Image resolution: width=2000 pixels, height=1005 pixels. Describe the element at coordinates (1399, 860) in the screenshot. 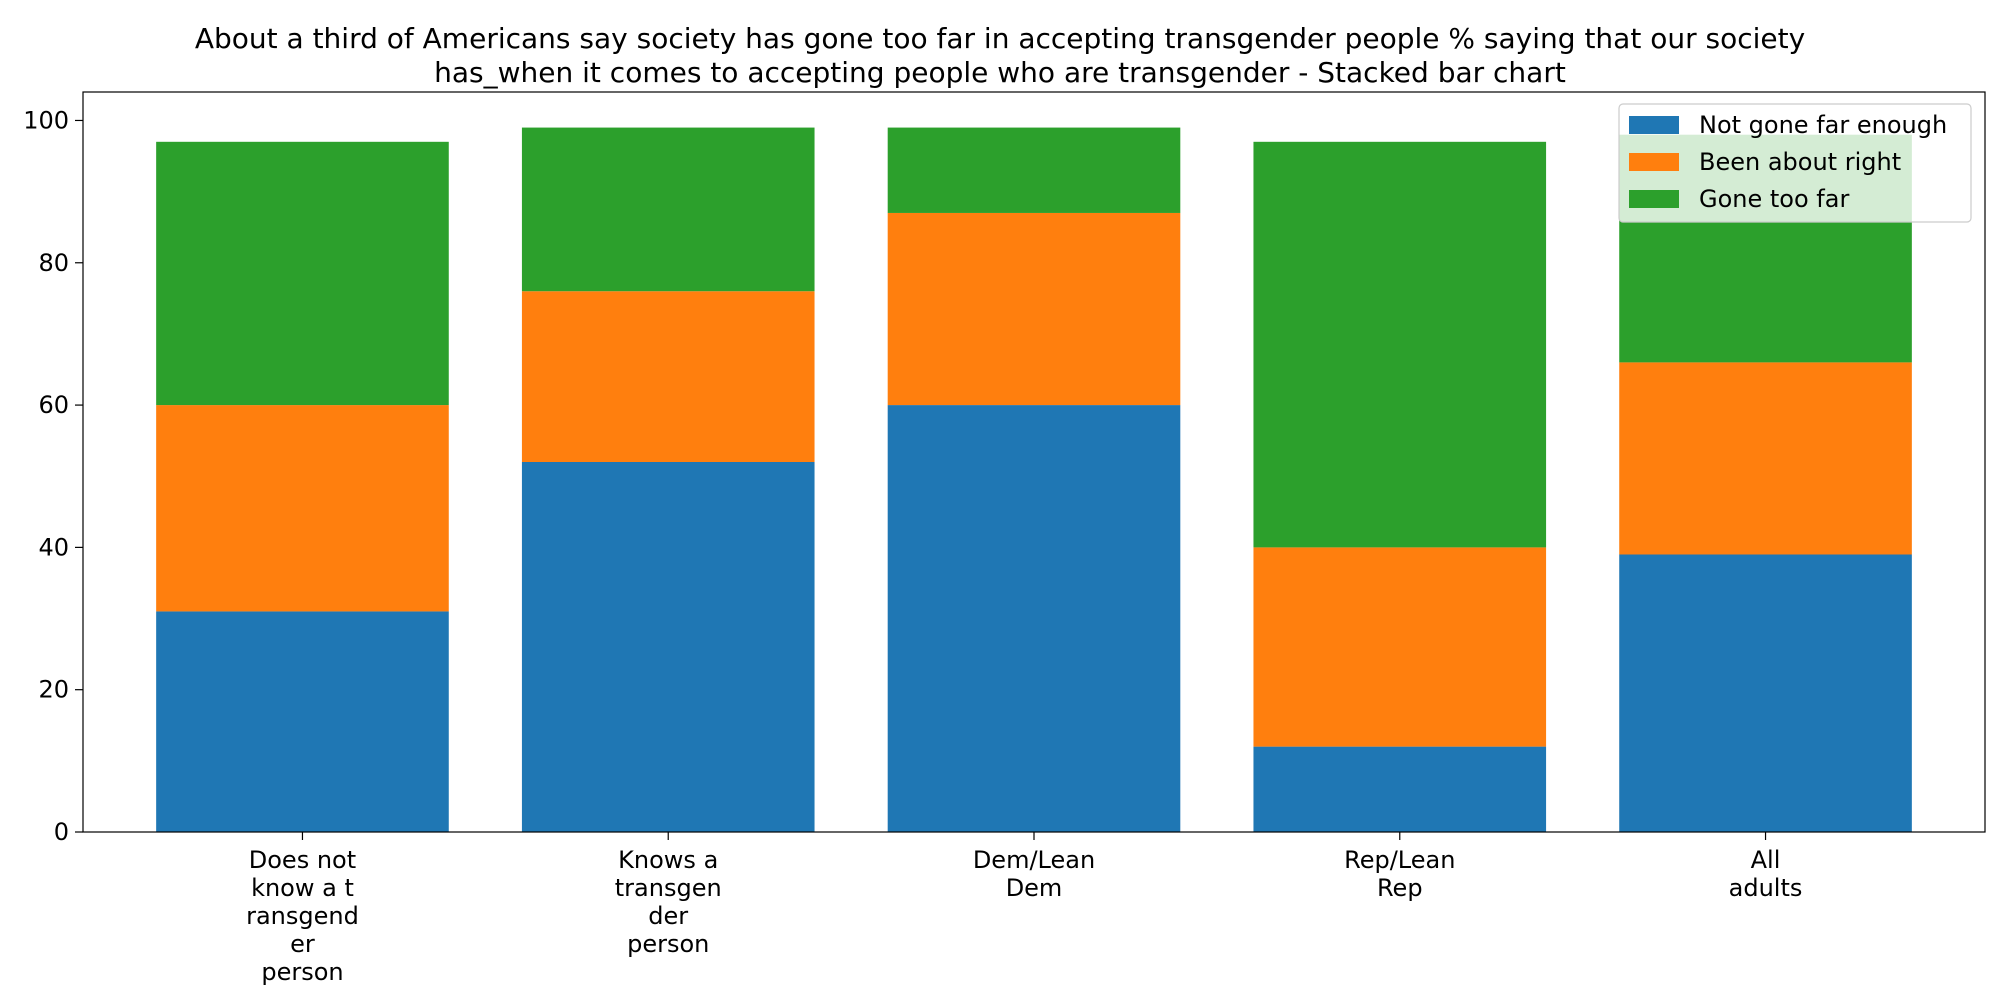

I see `x-tick-label: Rep/Lean` at that location.